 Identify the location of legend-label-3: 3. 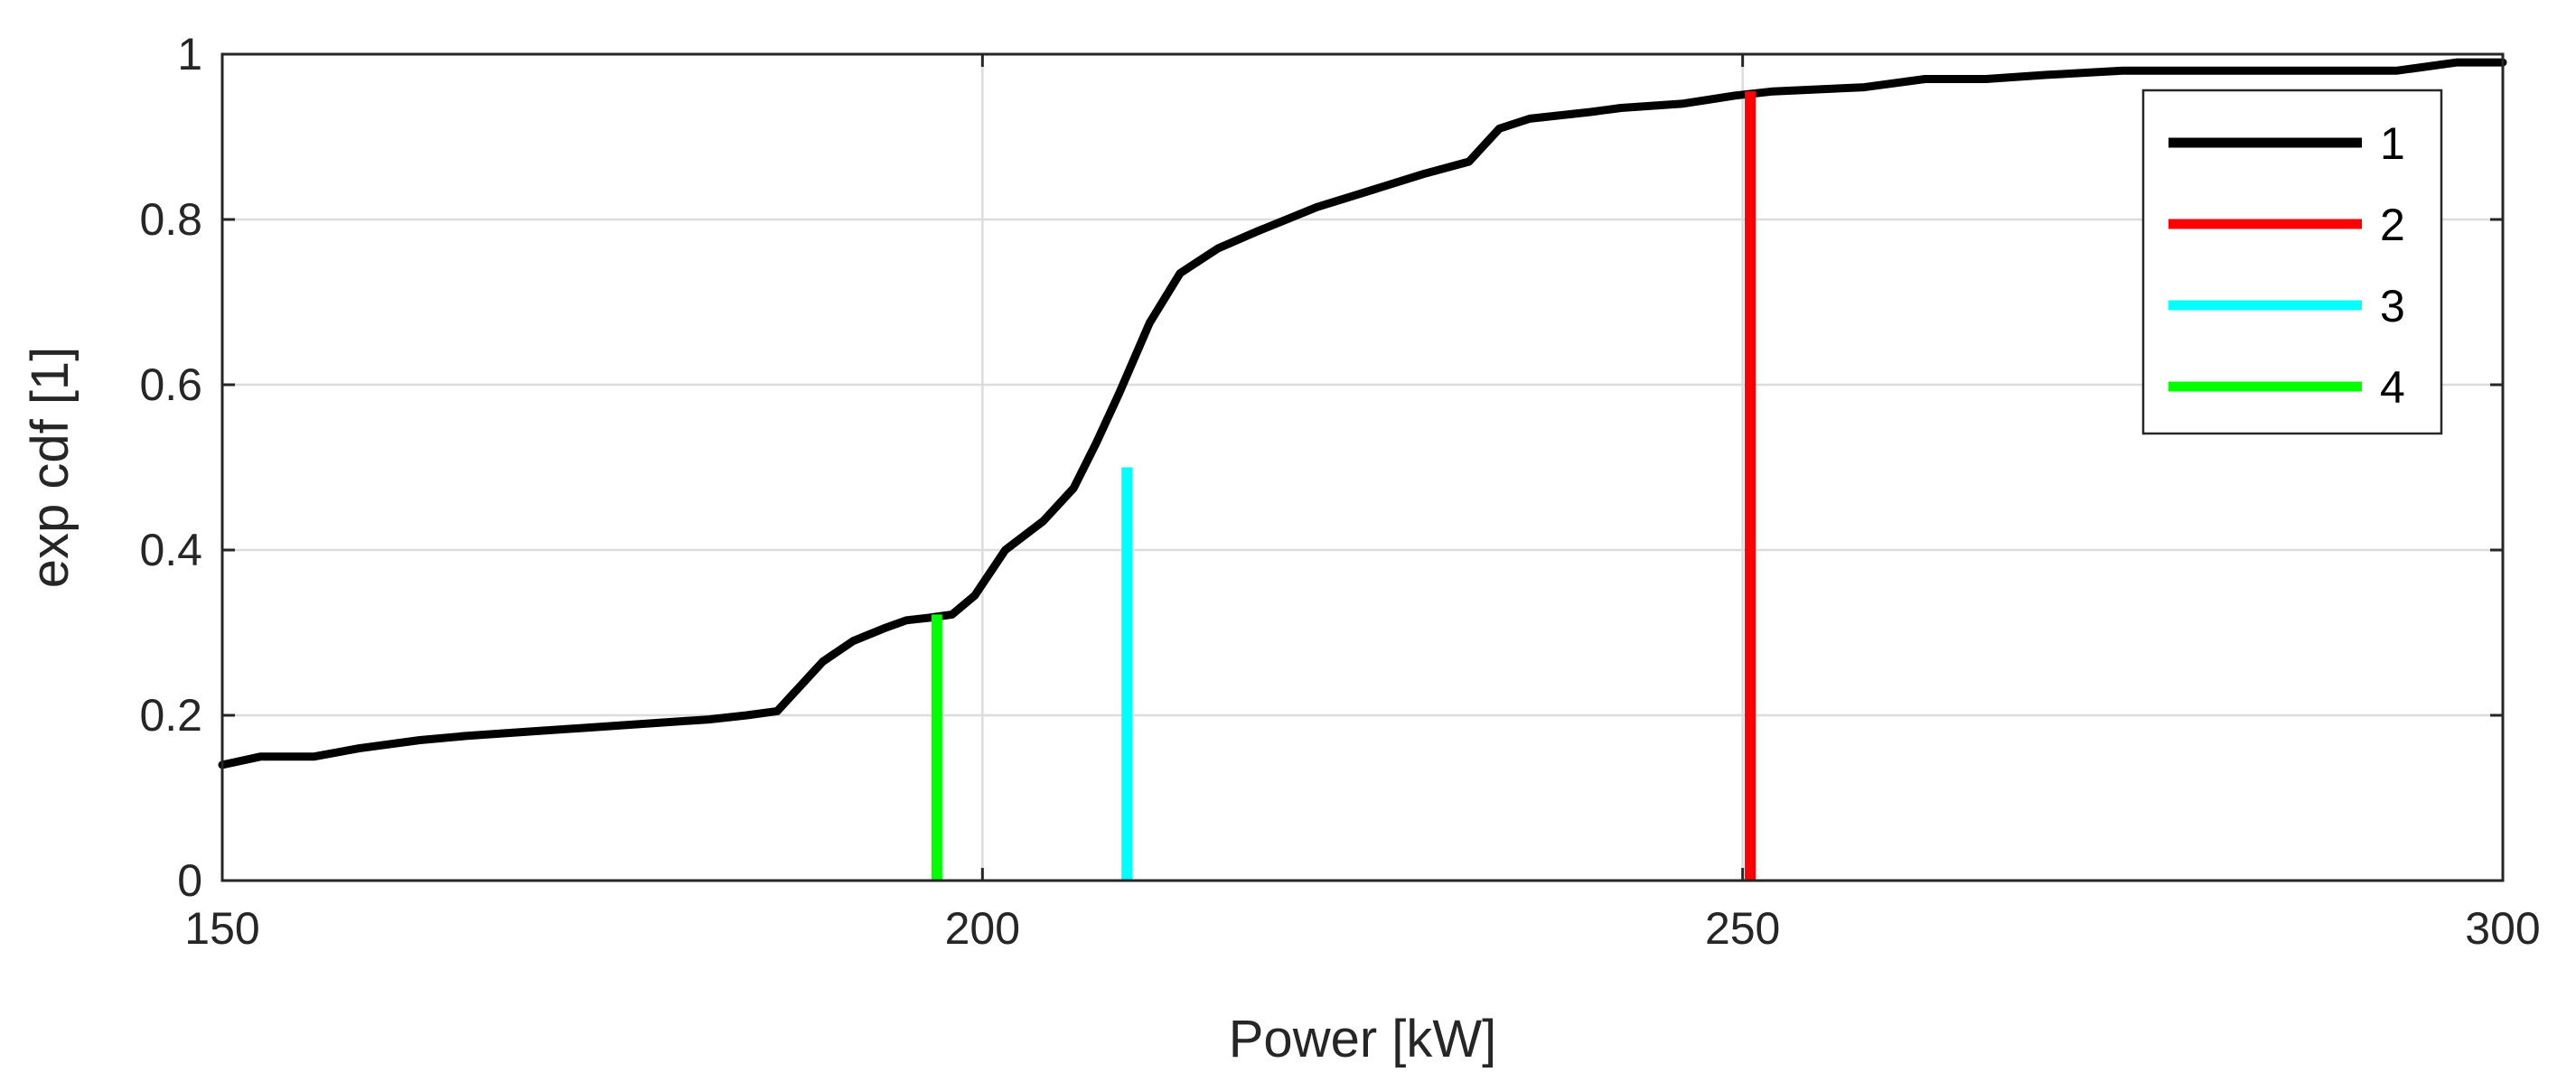
(2392, 306).